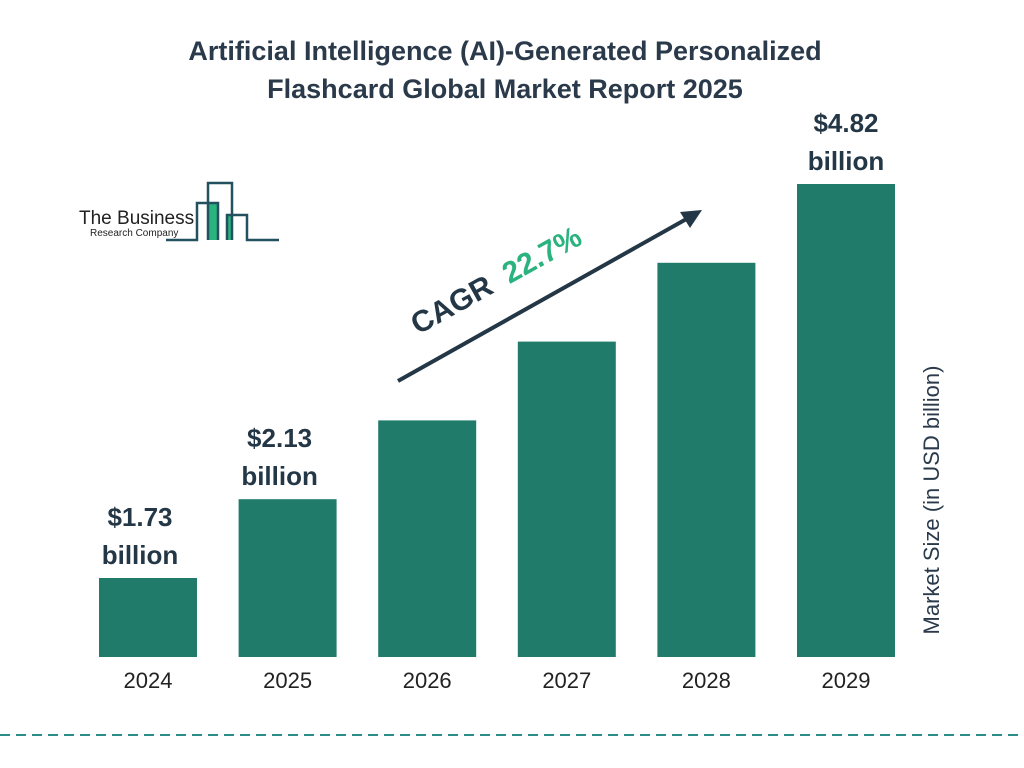 The width and height of the screenshot is (1024, 768). I want to click on bar-2026, so click(427, 538).